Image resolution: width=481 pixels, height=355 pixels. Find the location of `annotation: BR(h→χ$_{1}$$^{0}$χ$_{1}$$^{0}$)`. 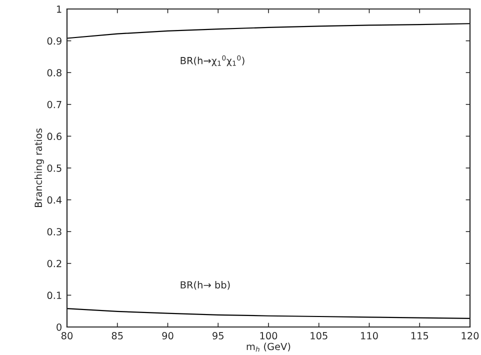

annotation: BR(h→χ$_{1}$$^{0}$χ$_{1}$$^{0}$) is located at coordinates (212, 60).